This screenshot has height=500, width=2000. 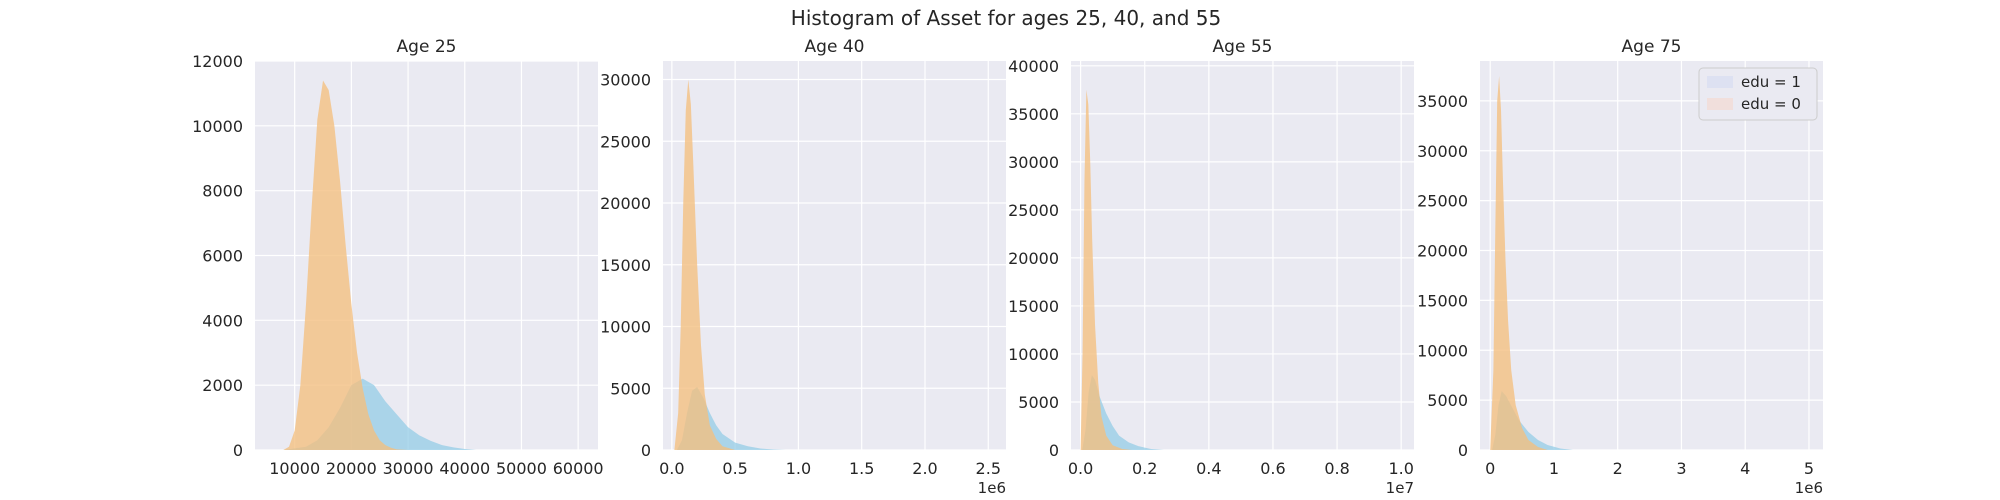 What do you see at coordinates (1771, 104) in the screenshot?
I see `legend-label: edu = 0` at bounding box center [1771, 104].